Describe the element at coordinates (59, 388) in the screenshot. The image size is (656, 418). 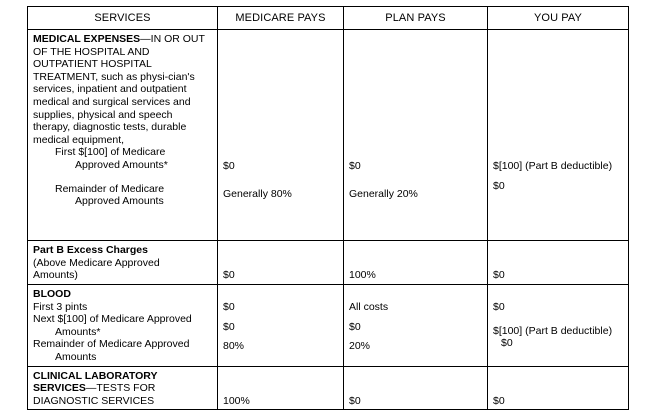
I see `clinical-lab-heading2: SERVICES` at that location.